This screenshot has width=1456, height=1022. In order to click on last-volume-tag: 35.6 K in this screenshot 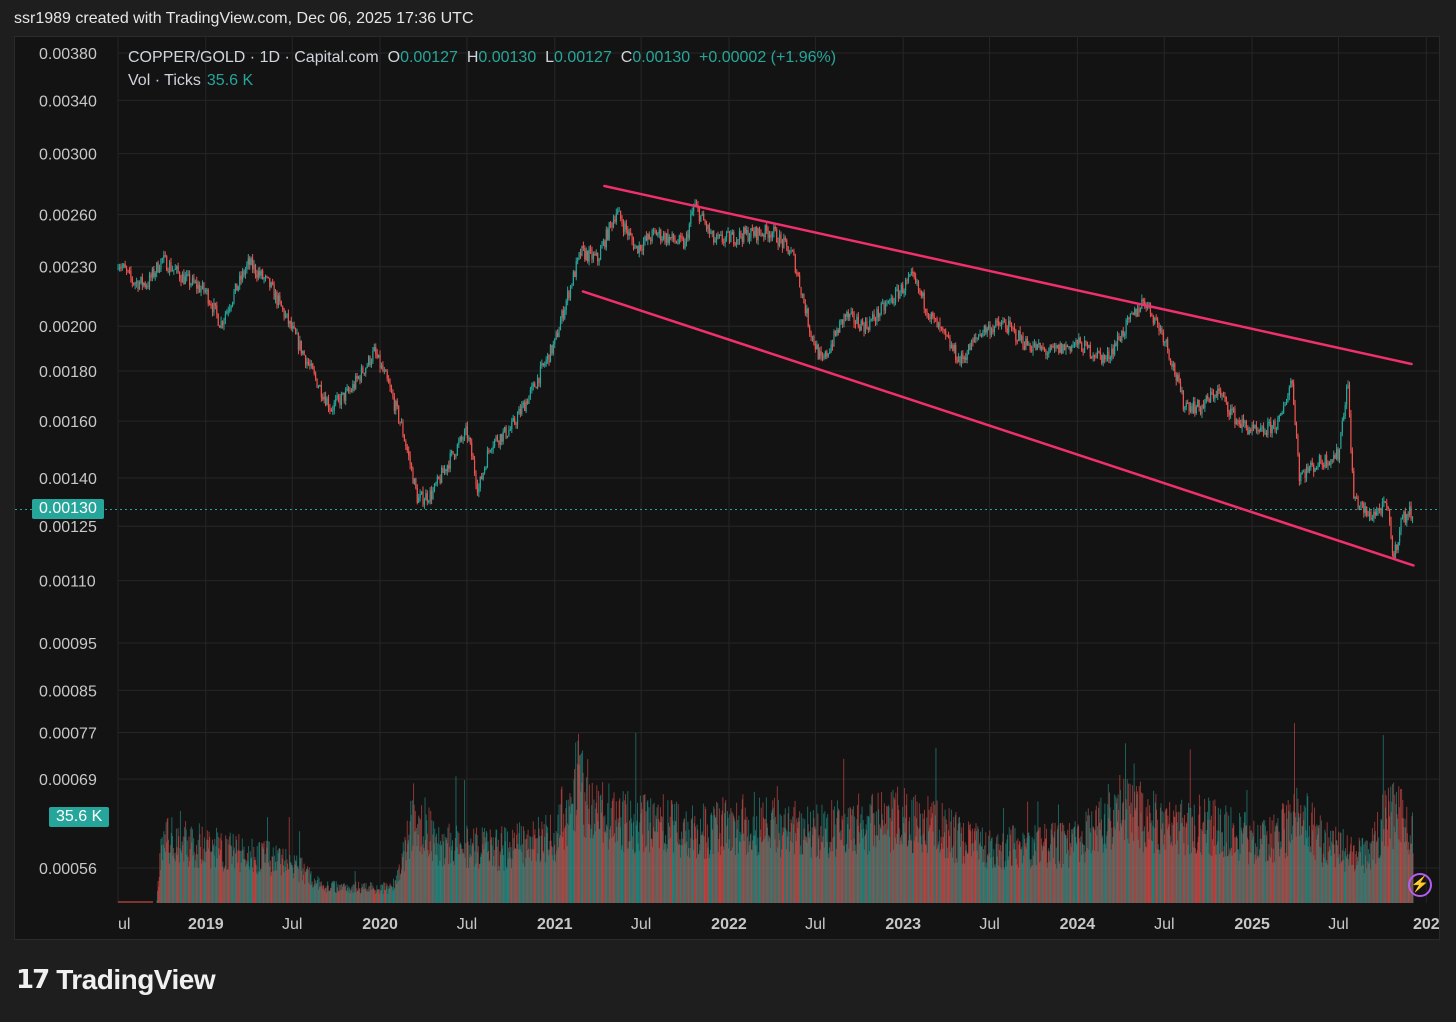, I will do `click(79, 817)`.